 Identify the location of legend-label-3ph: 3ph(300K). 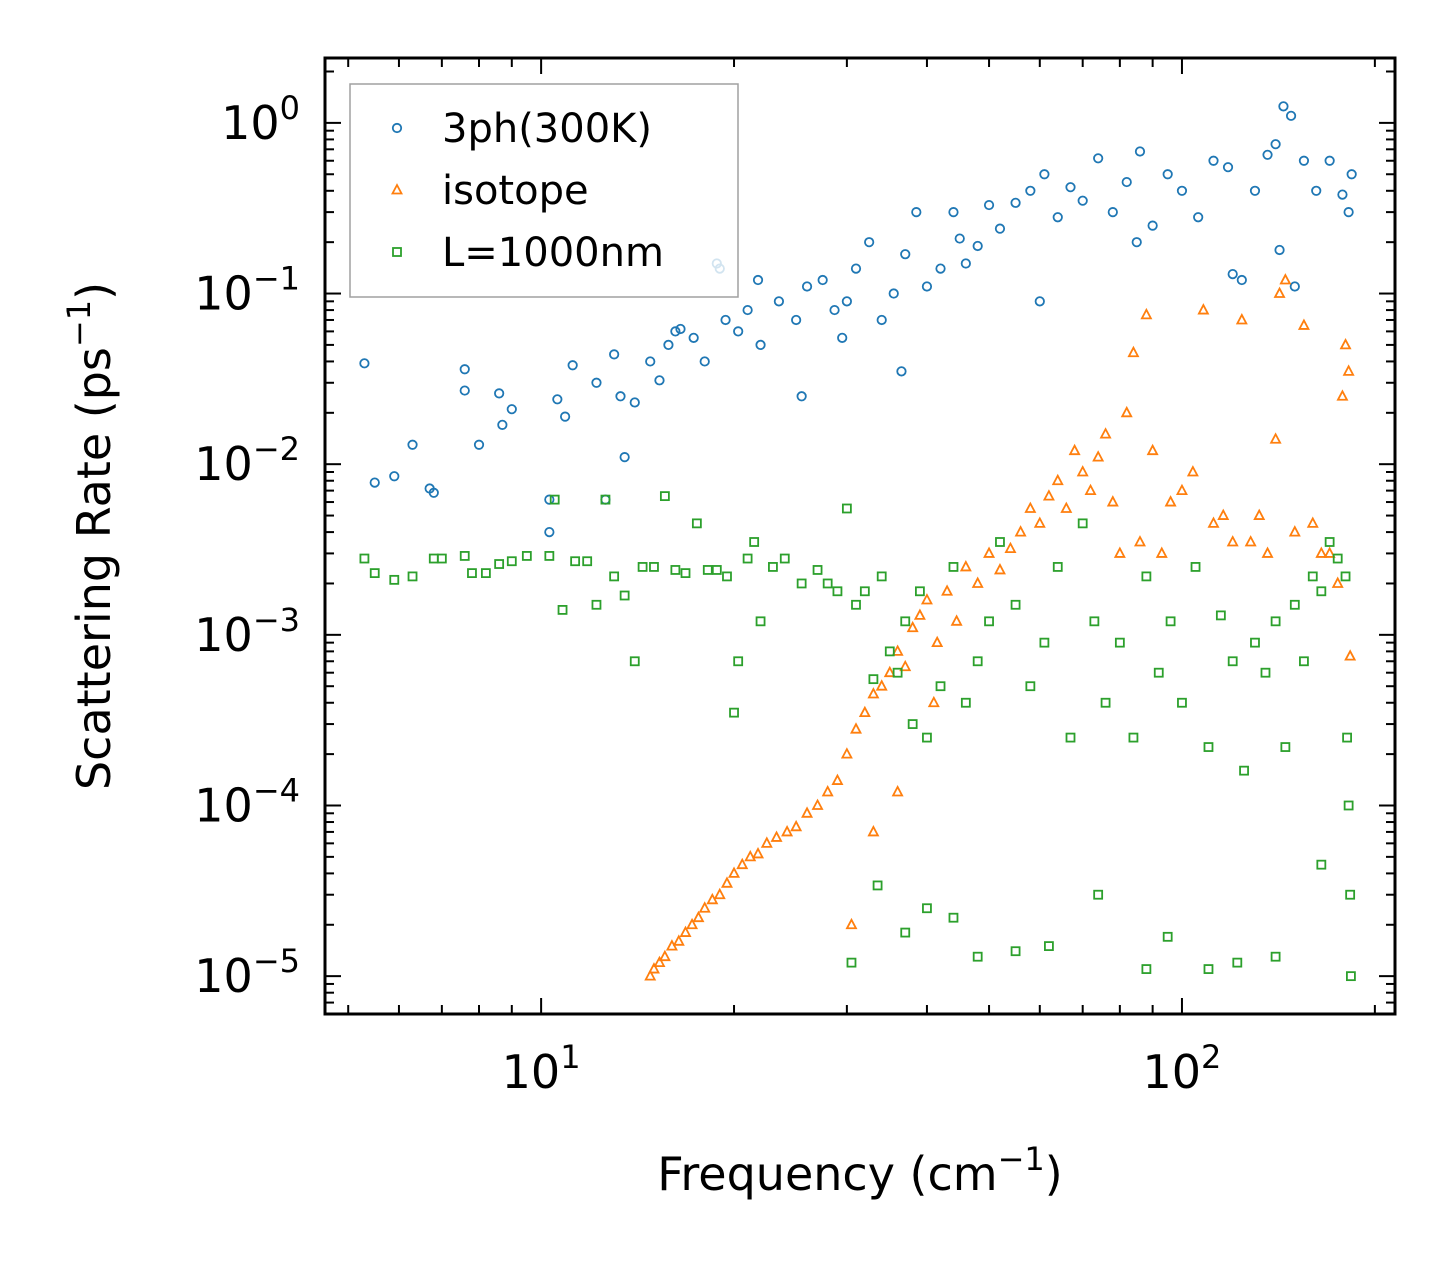
(547, 129).